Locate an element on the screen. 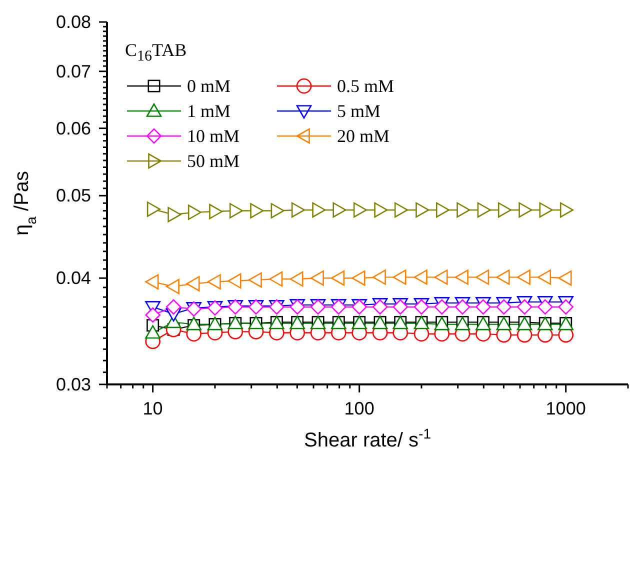 This screenshot has width=630, height=585. y-tick-label: 0.04 is located at coordinates (73, 278).